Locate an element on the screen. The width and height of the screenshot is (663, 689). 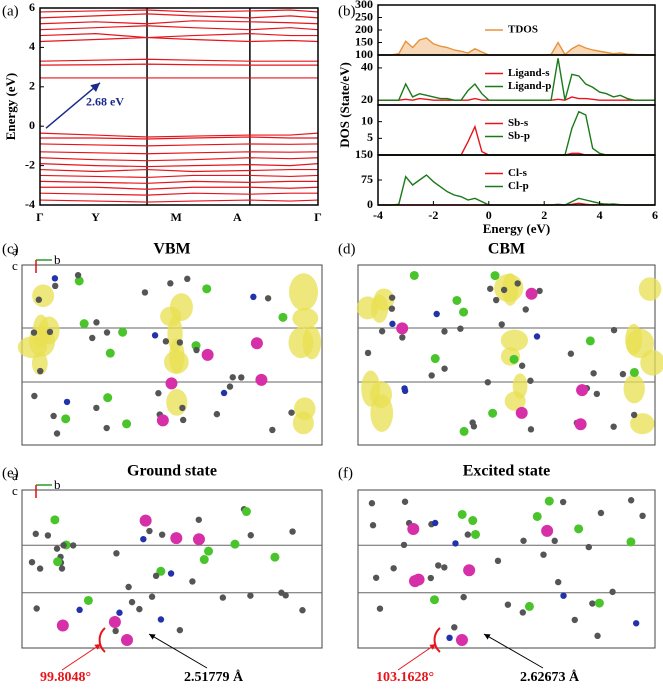
x-tick-label: 6 is located at coordinates (655, 215).